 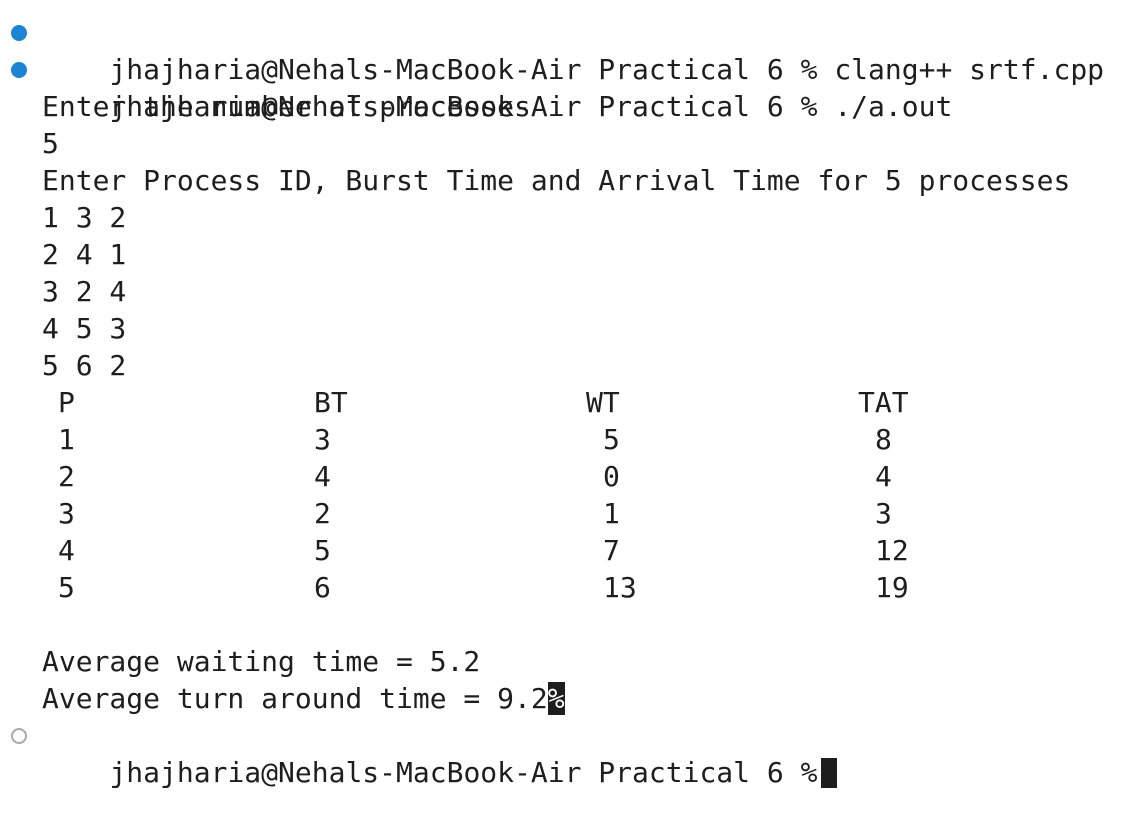 I want to click on table-cell-tat: 4, so click(x=883, y=476).